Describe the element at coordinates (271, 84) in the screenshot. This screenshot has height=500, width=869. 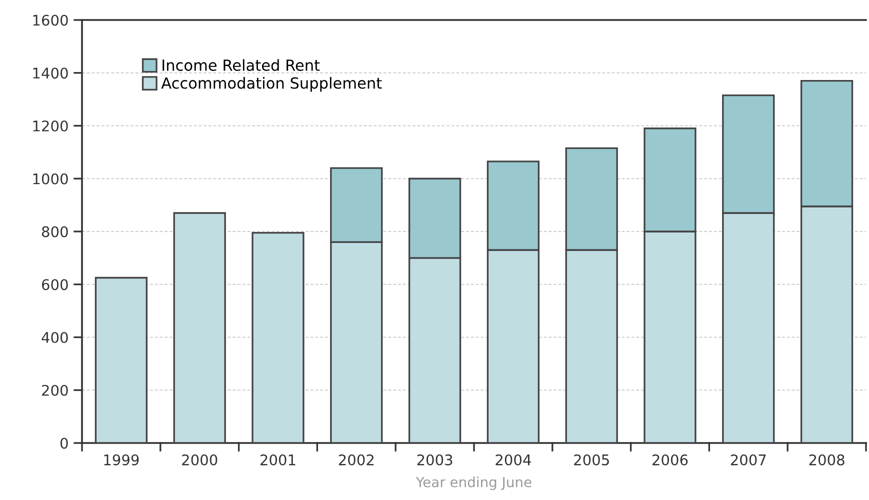
I see `legend-label: Accommodation Supplement` at that location.